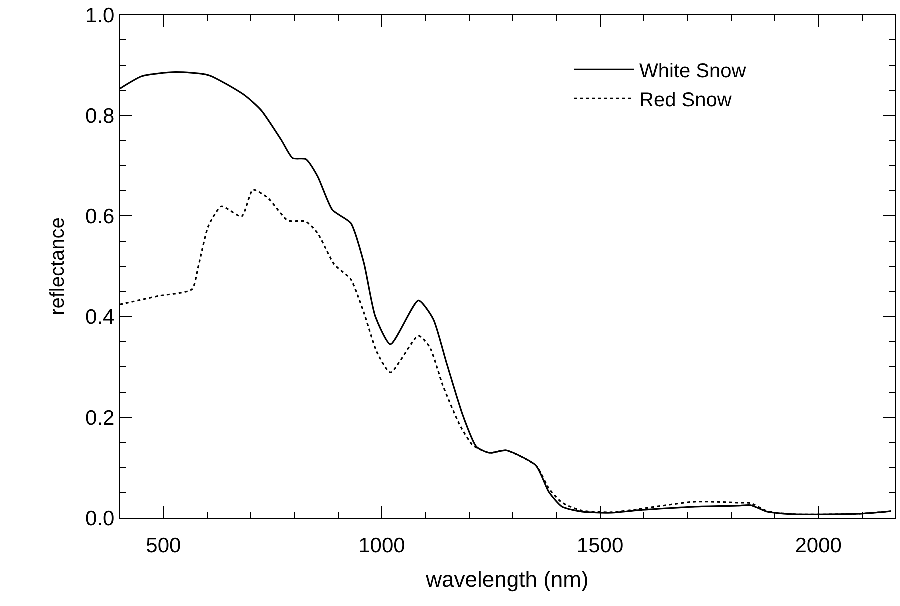 This screenshot has width=900, height=606. What do you see at coordinates (100, 116) in the screenshot?
I see `y-tick-label: 0.8` at bounding box center [100, 116].